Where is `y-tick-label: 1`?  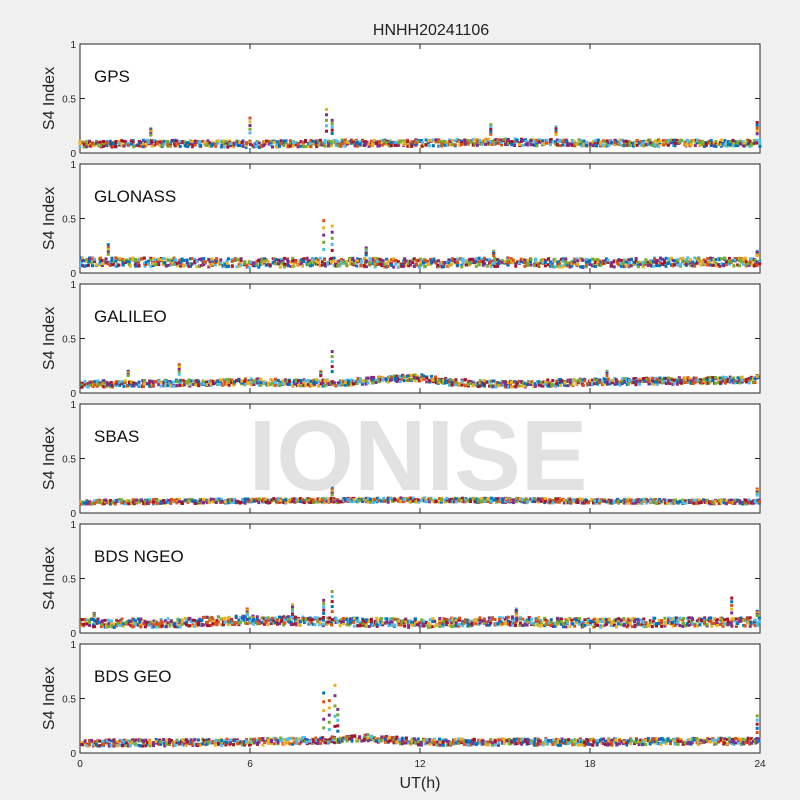
y-tick-label: 1 is located at coordinates (73, 285).